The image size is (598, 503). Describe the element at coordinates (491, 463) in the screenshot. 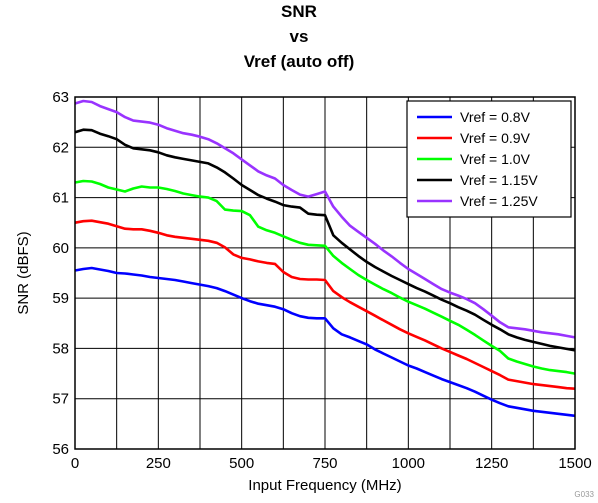

I see `x-tick-label: 1250` at that location.